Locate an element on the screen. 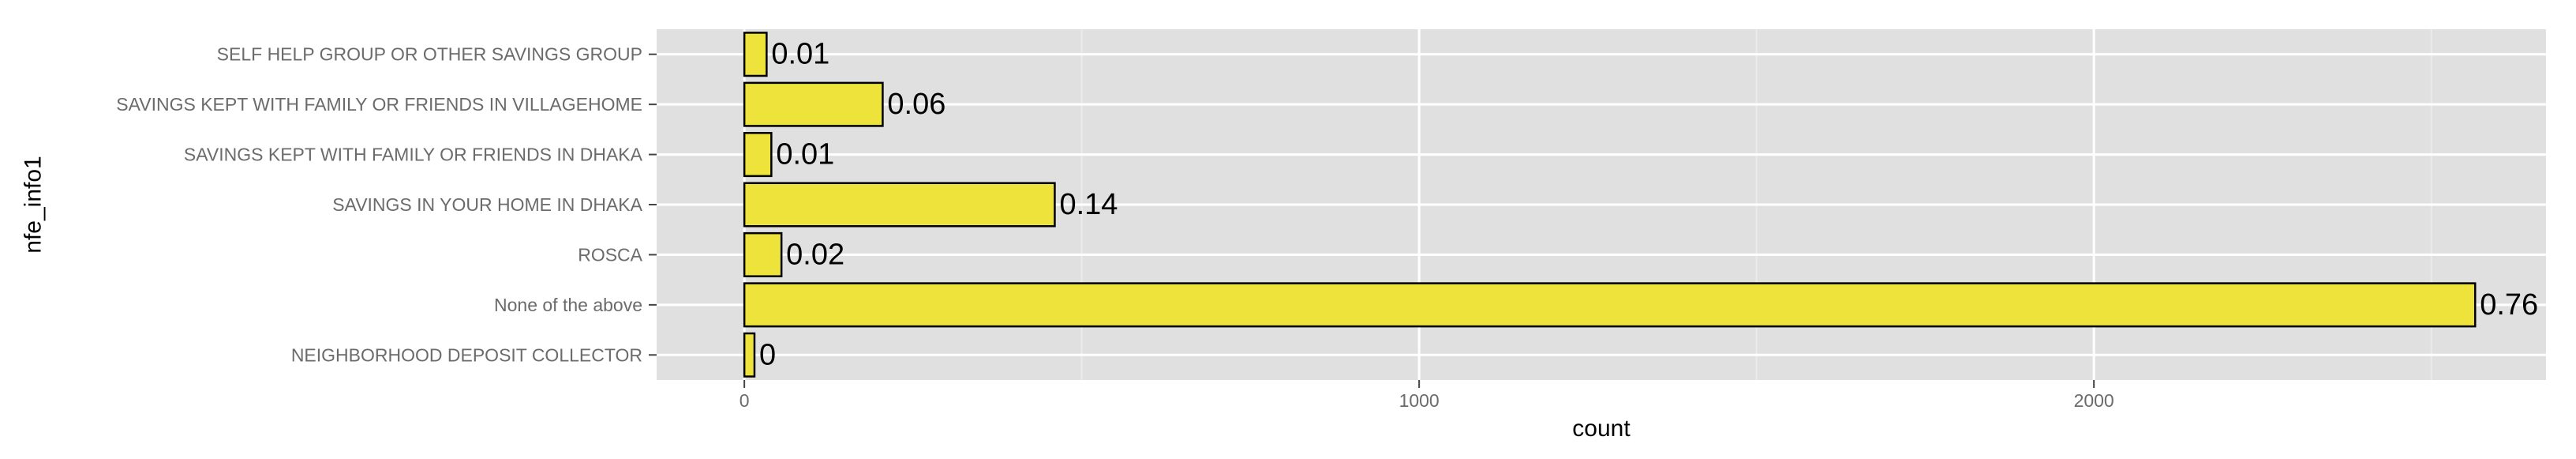 The image size is (2576, 459). data-label: 0.76 is located at coordinates (2509, 305).